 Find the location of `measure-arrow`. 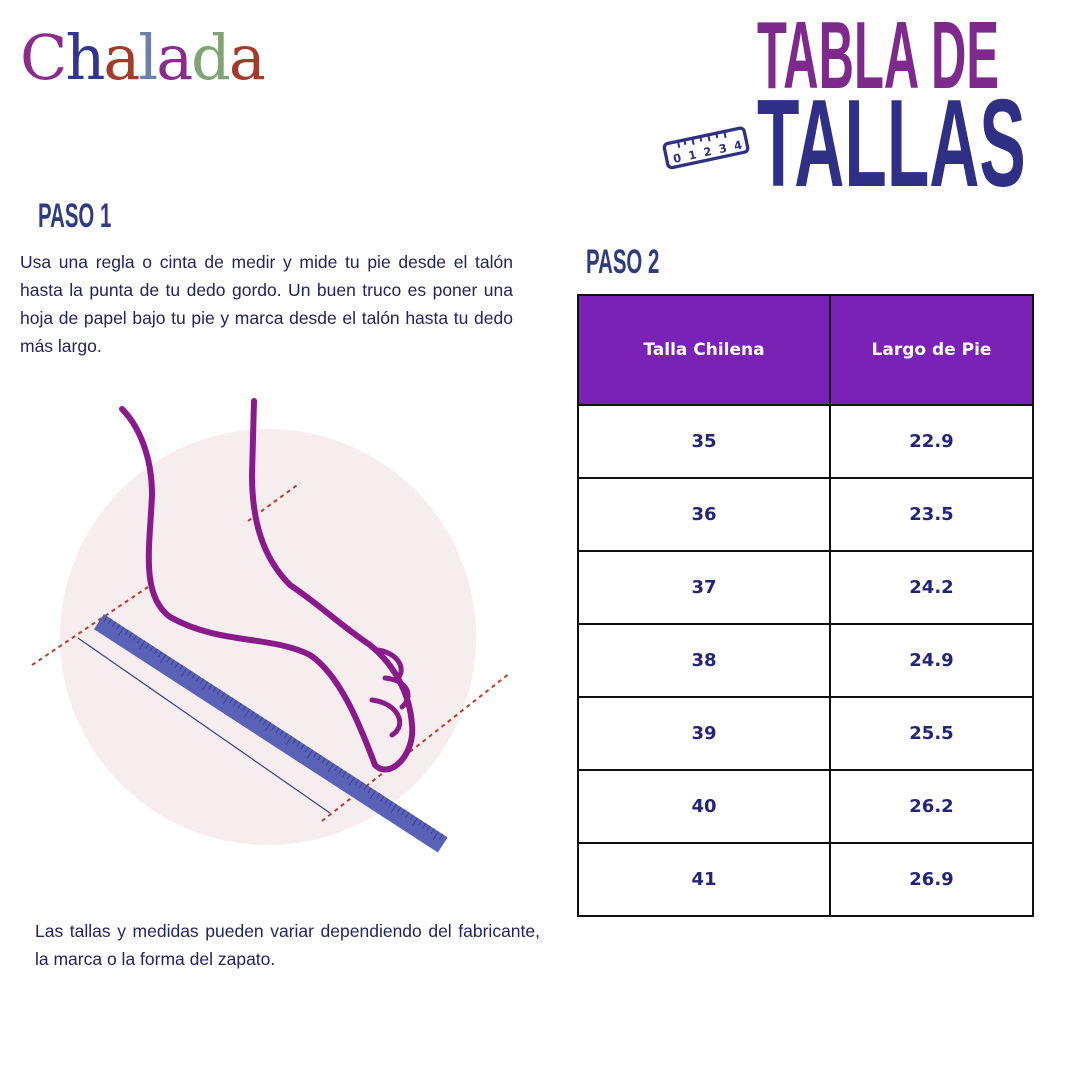

measure-arrow is located at coordinates (204, 725).